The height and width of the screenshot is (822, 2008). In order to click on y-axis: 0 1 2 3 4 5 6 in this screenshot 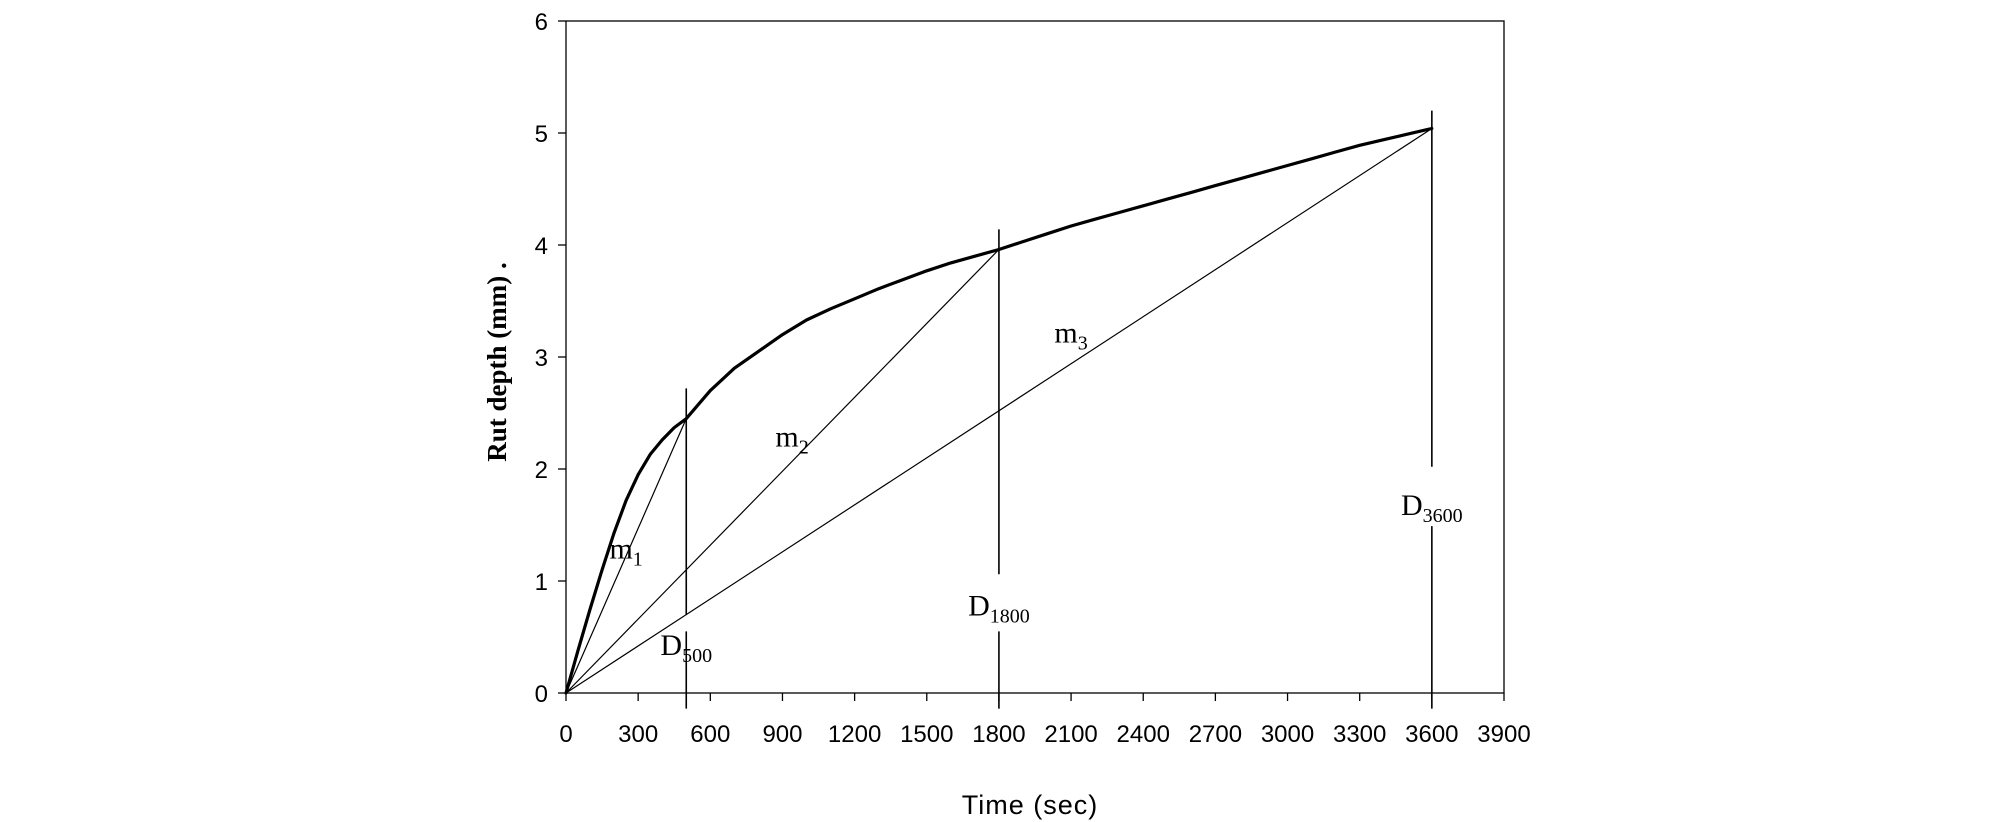, I will do `click(550, 358)`.